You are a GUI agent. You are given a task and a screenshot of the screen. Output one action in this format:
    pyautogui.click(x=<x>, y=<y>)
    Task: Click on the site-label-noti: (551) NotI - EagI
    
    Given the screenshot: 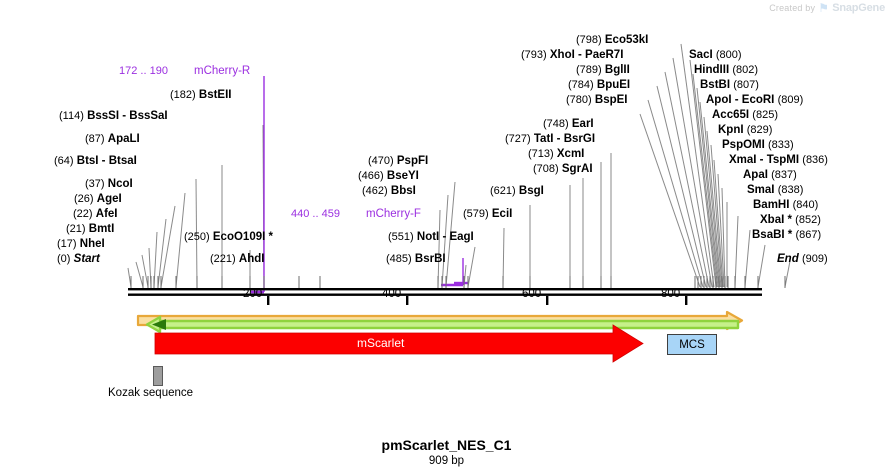 What is the action you would take?
    pyautogui.click(x=431, y=237)
    